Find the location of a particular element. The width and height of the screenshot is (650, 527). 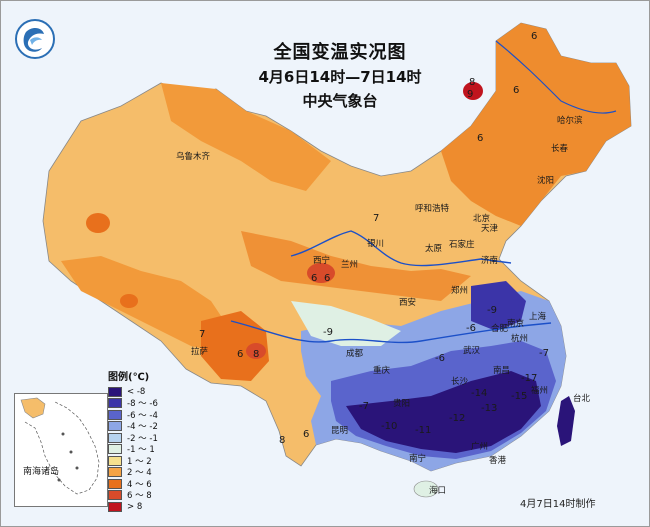

warm-region-tibet is located at coordinates (235, 346).